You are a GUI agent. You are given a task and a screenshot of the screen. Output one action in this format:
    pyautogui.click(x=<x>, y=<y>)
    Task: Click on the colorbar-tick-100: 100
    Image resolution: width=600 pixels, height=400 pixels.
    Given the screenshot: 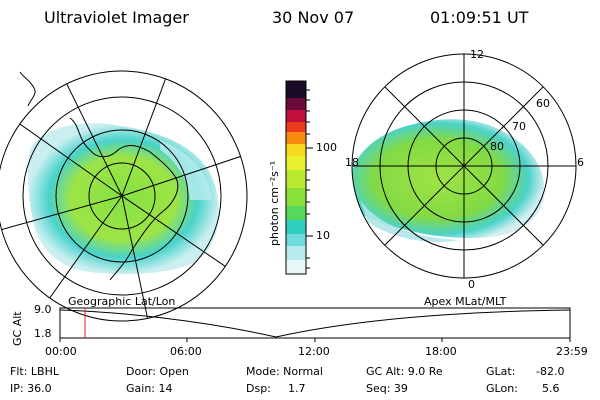 What is the action you would take?
    pyautogui.click(x=326, y=147)
    